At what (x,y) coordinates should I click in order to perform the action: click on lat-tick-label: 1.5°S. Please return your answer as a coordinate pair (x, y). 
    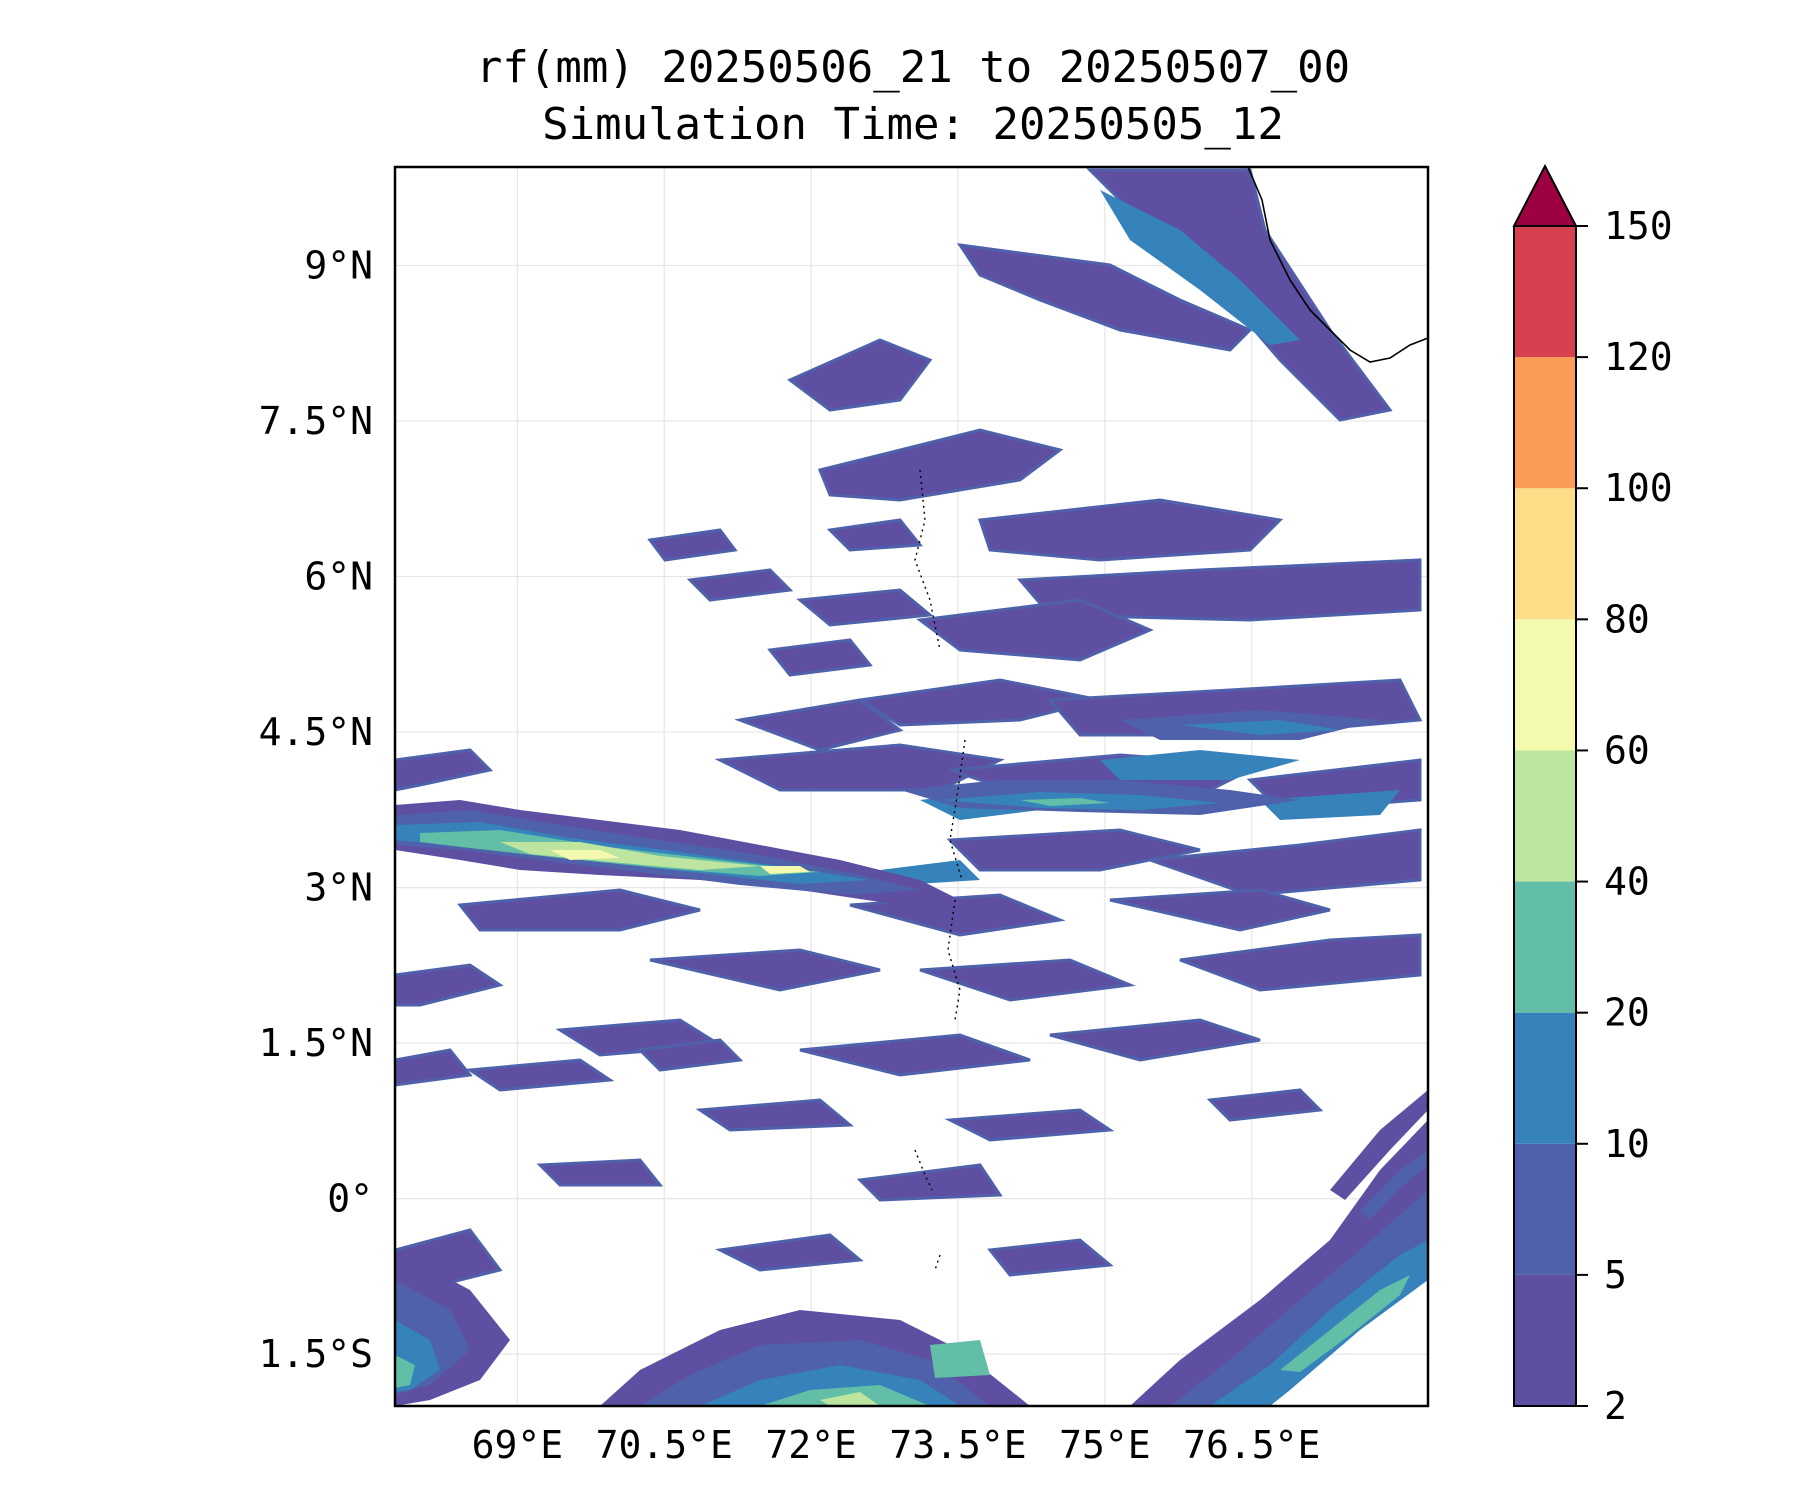
    Looking at the image, I should click on (316, 1354).